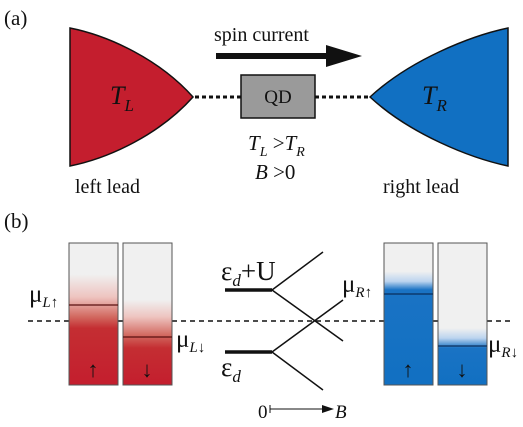 This screenshot has height=427, width=523. Describe the element at coordinates (263, 412) in the screenshot. I see `field-axis-zero: 0` at that location.